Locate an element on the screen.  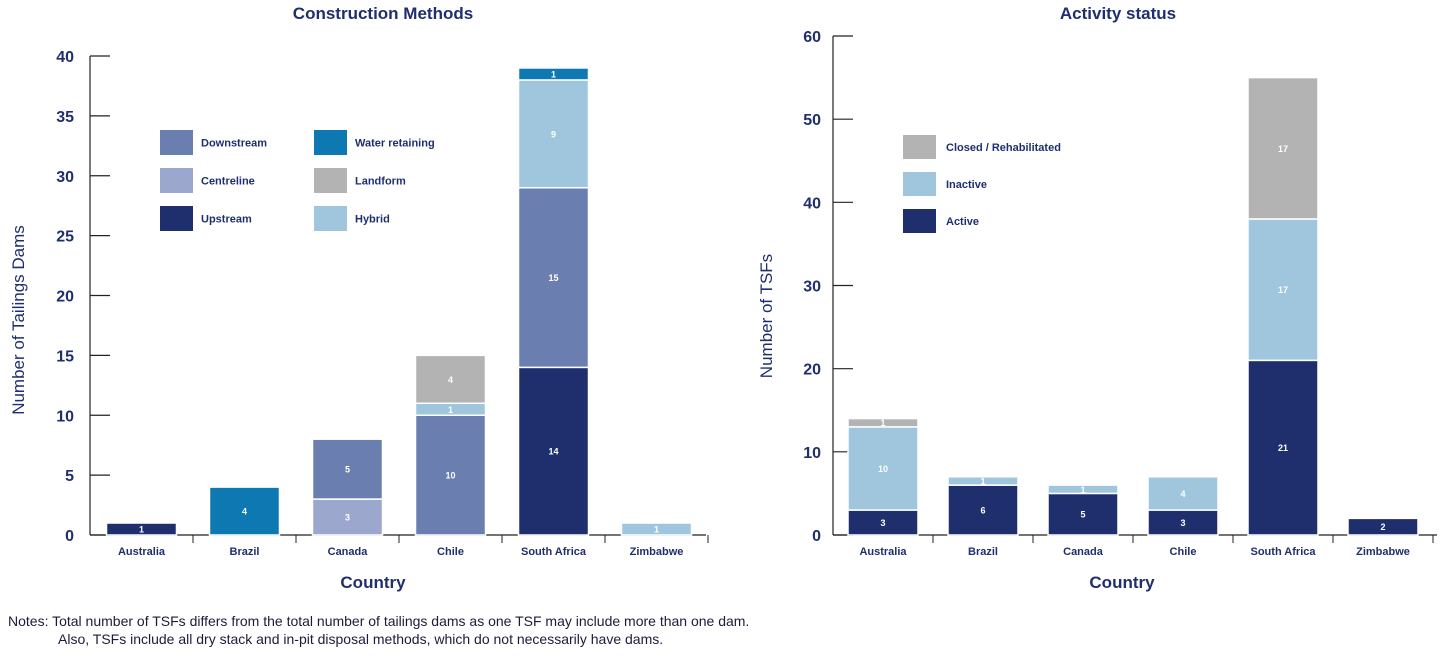
legend-swatch-inactive is located at coordinates (919, 184).